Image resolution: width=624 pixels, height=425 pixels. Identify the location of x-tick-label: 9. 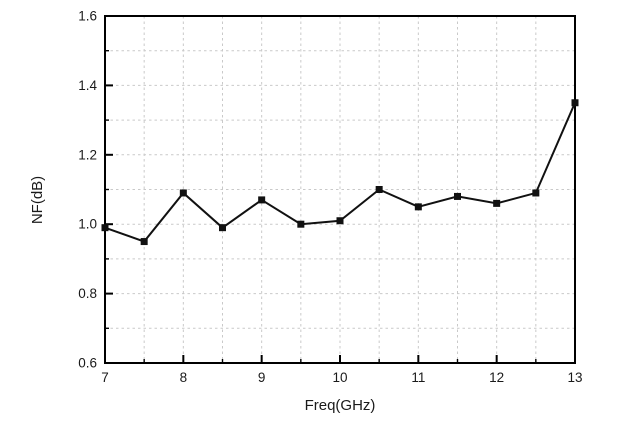
(262, 377).